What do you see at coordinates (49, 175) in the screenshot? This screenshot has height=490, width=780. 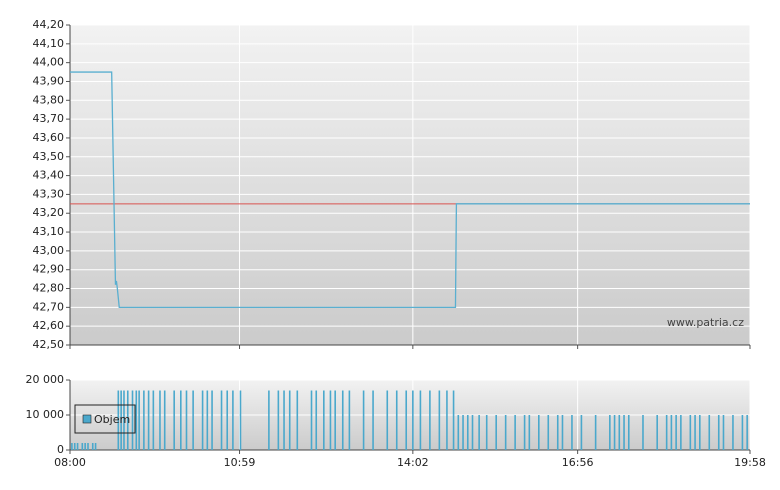 I see `y-tick-label: 43,40` at bounding box center [49, 175].